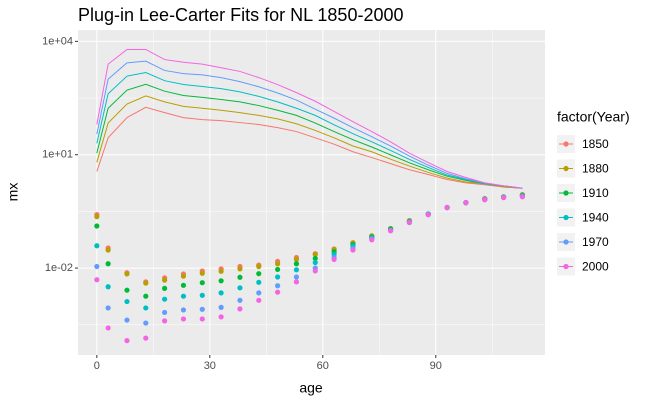 This screenshot has height=400, width=657. I want to click on legend-label: 1850, so click(595, 144).